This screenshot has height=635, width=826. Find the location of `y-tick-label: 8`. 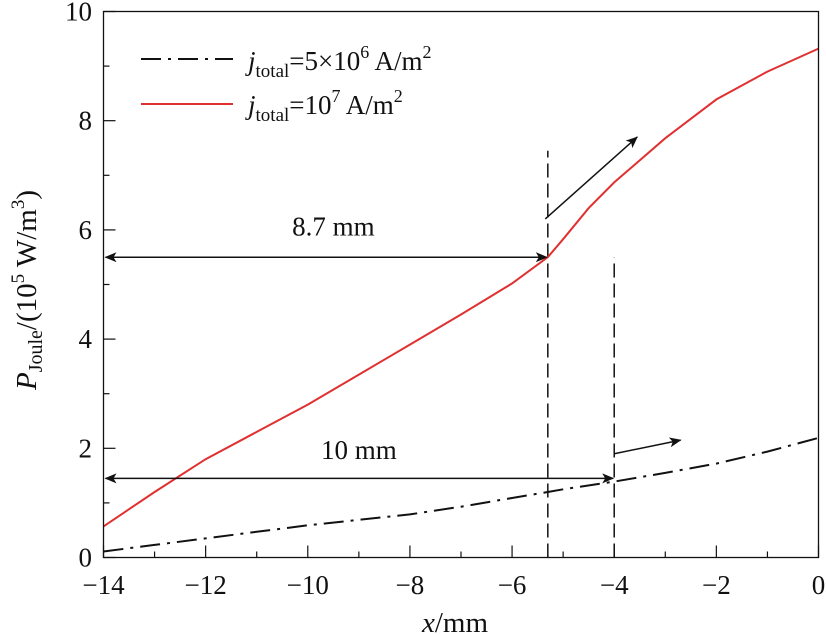

y-tick-label: 8 is located at coordinates (86, 121).